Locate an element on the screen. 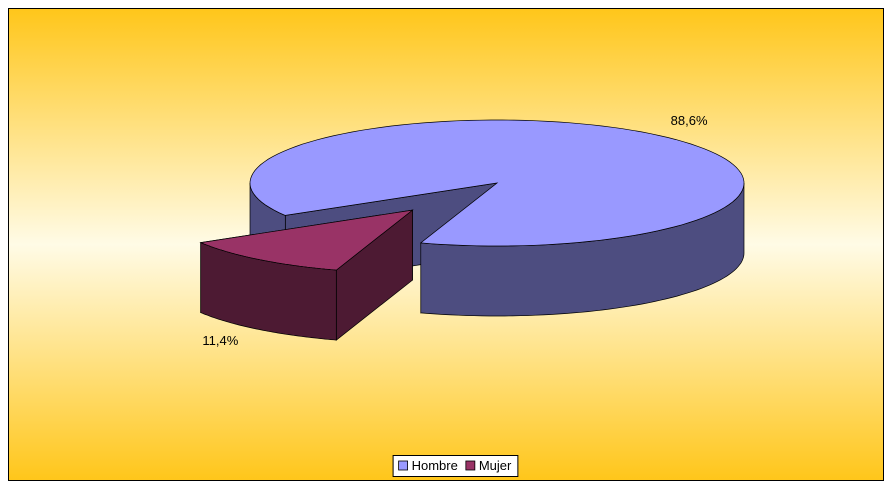 Image resolution: width=891 pixels, height=484 pixels. data-label: 11,4% is located at coordinates (220, 340).